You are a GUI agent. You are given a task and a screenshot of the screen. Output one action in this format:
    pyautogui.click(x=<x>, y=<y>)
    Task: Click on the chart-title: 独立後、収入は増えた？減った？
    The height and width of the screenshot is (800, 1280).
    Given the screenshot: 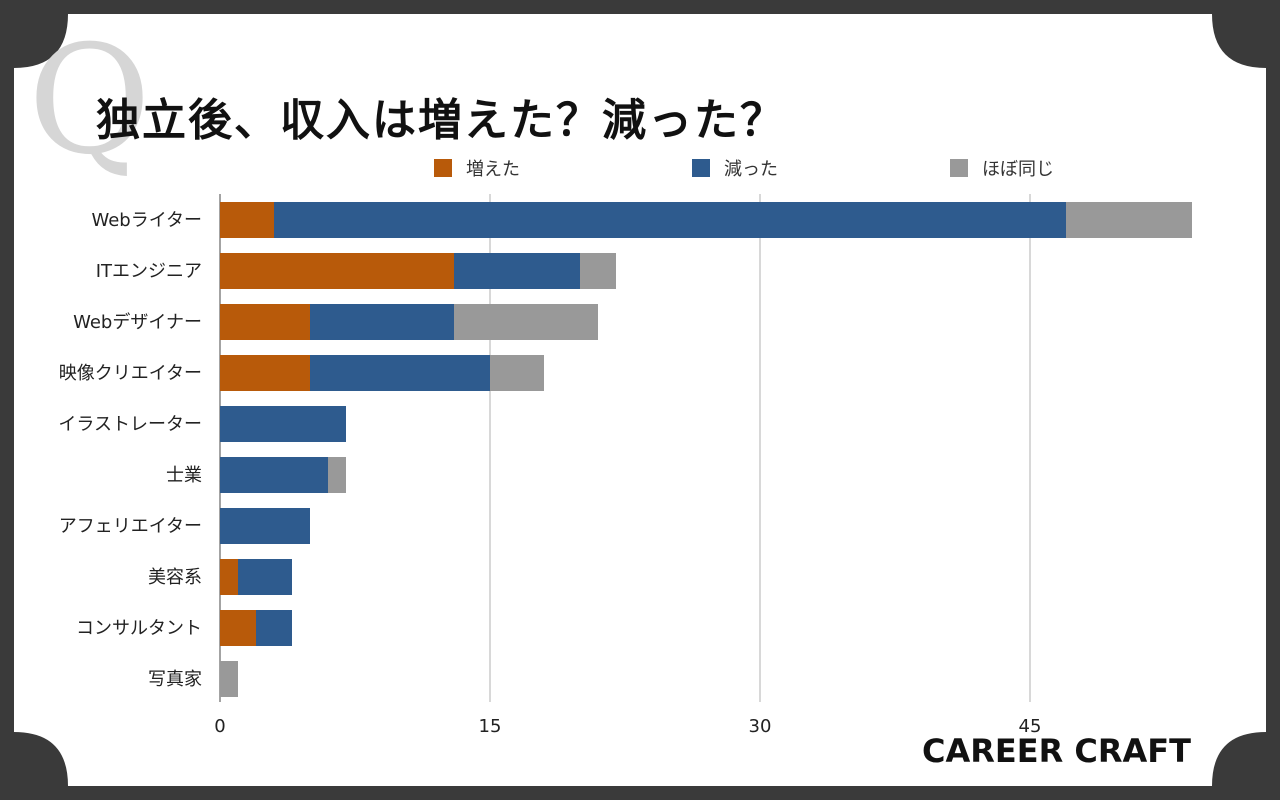 What is the action you would take?
    pyautogui.click(x=441, y=120)
    